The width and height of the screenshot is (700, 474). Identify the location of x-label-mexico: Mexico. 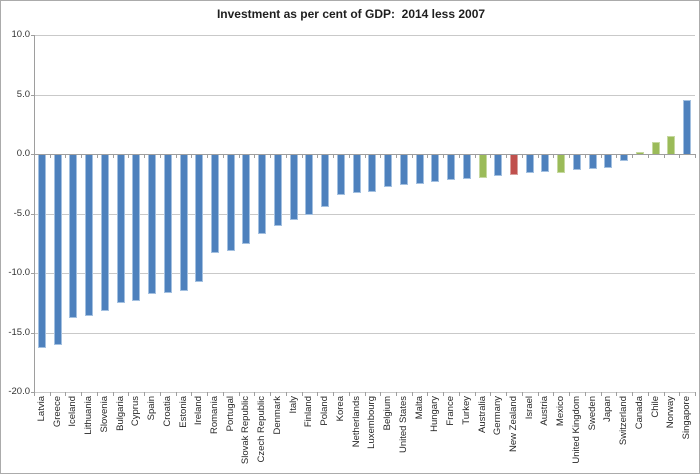
(560, 411).